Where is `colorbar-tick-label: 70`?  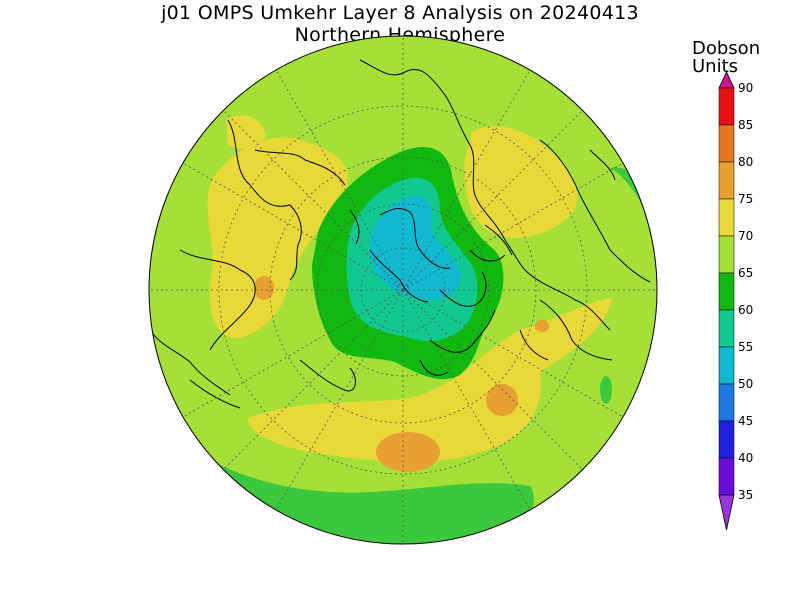
colorbar-tick-label: 70 is located at coordinates (745, 236).